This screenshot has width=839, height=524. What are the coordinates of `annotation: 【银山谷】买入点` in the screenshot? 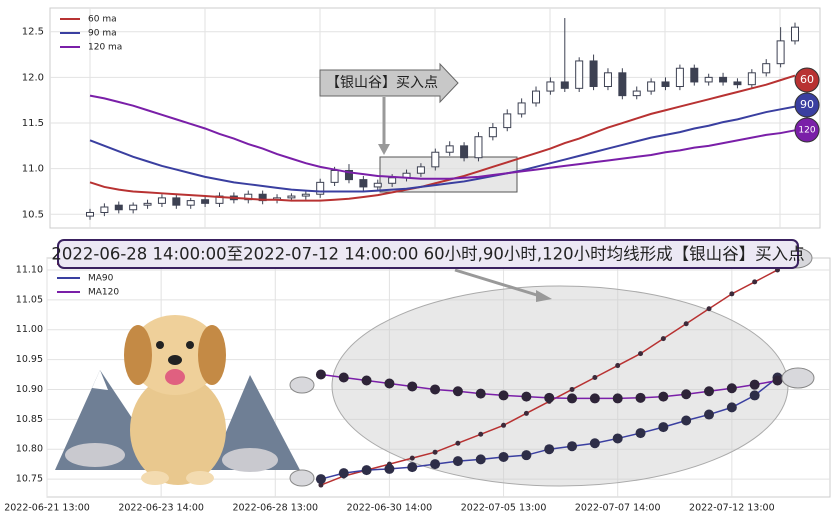 It's located at (382, 83).